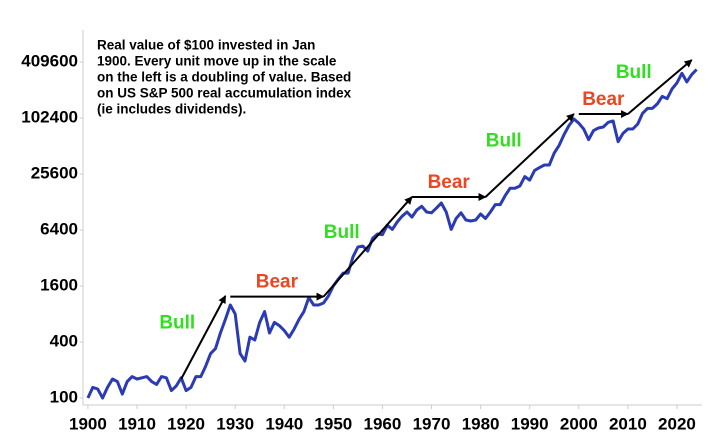 The width and height of the screenshot is (725, 440). Describe the element at coordinates (59, 284) in the screenshot. I see `y-tick-label: 1600` at that location.